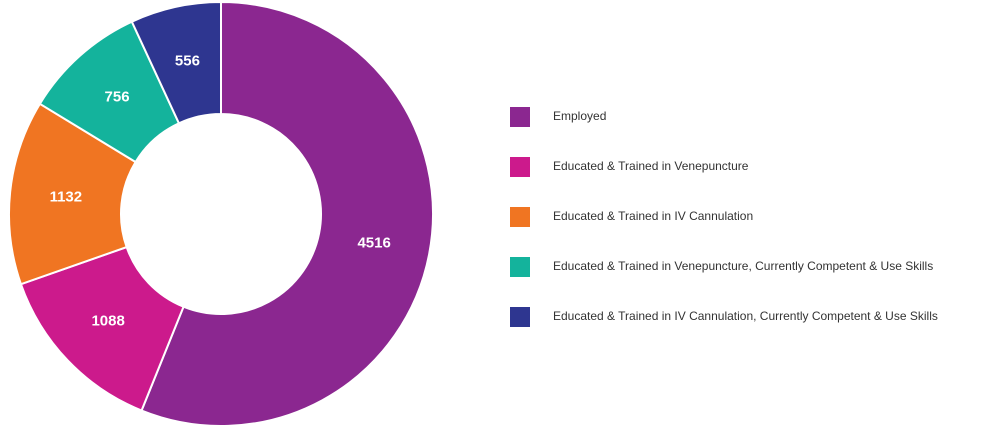 This screenshot has height=428, width=984. What do you see at coordinates (373, 243) in the screenshot?
I see `value-label: 4516` at bounding box center [373, 243].